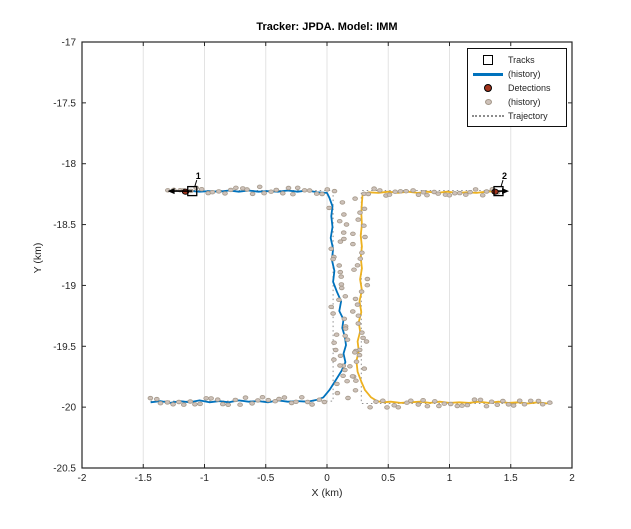 This screenshot has width=631, height=529. What do you see at coordinates (82, 478) in the screenshot?
I see `x-tick-label: -2` at bounding box center [82, 478].